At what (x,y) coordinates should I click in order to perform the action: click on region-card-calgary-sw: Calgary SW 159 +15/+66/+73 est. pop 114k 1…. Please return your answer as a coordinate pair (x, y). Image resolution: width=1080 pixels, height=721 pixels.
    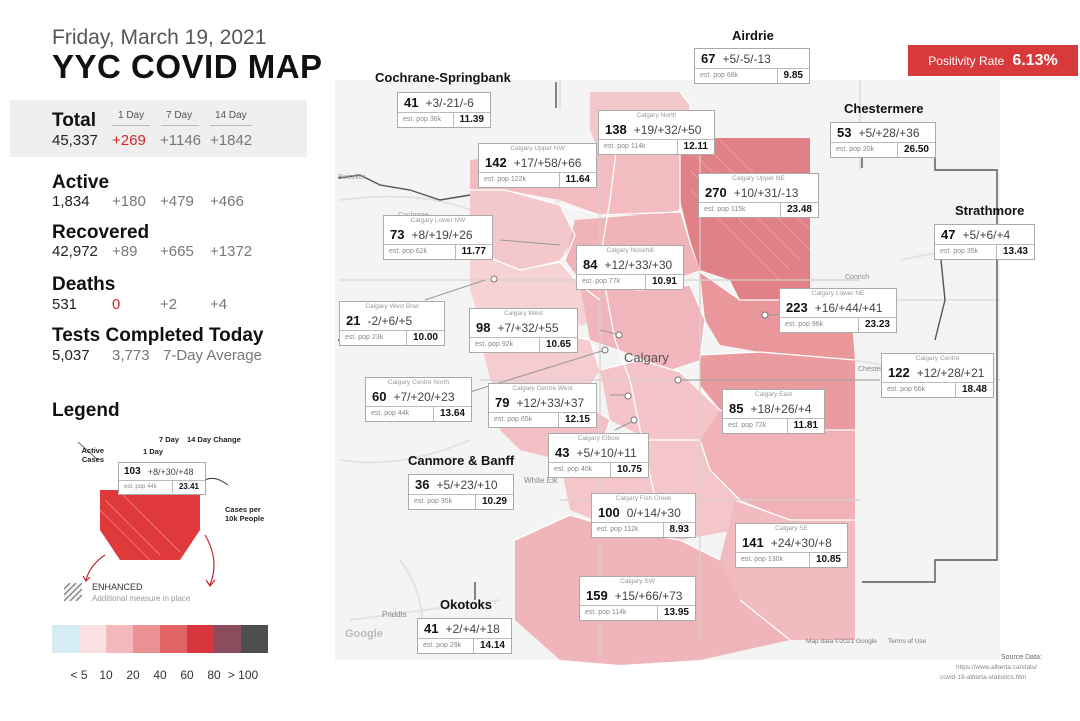
    Looking at the image, I should click on (637, 598).